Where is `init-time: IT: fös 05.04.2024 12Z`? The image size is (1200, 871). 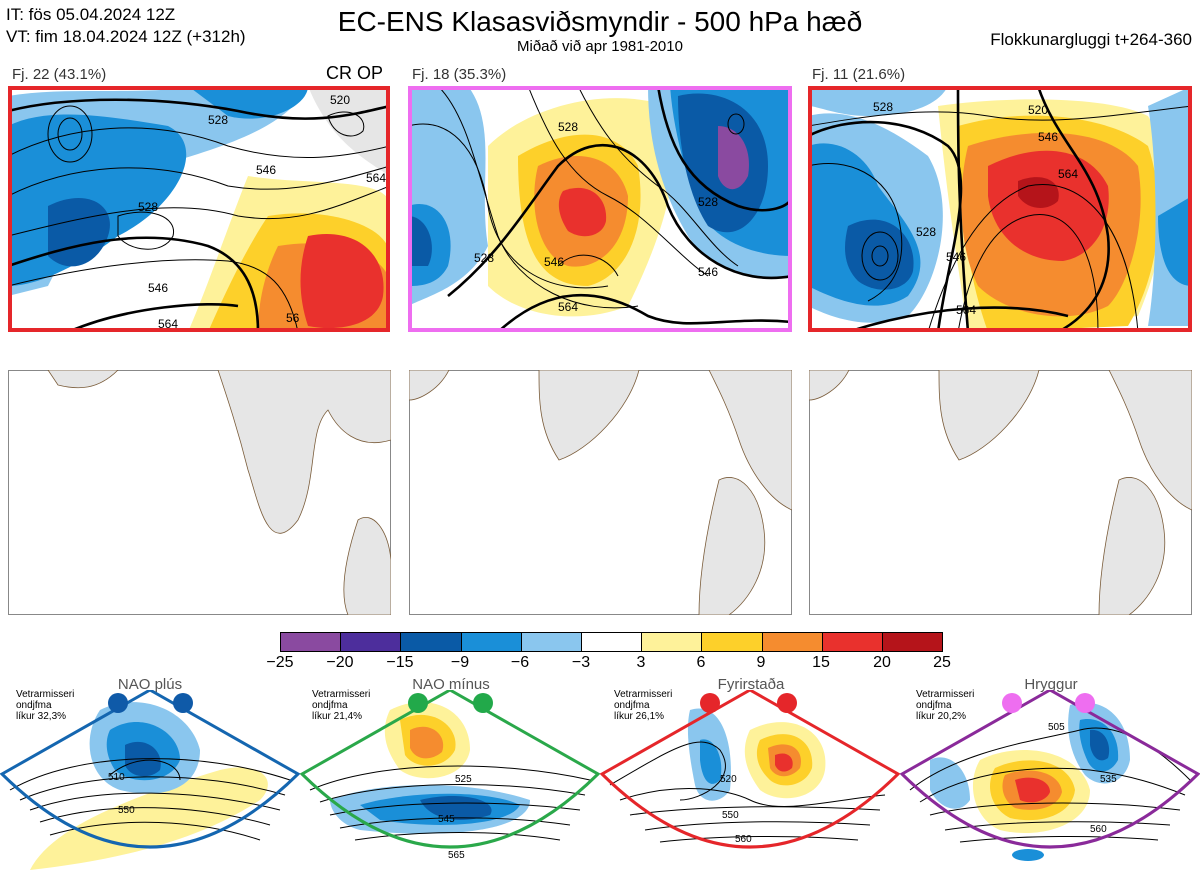
init-time: IT: fös 05.04.2024 12Z is located at coordinates (91, 14).